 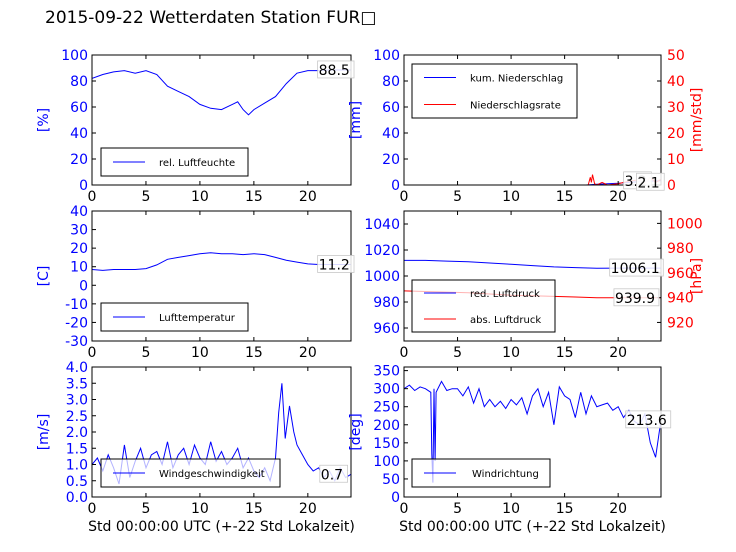 What do you see at coordinates (44, 120) in the screenshot?
I see `y-axis-label: [%]` at bounding box center [44, 120].